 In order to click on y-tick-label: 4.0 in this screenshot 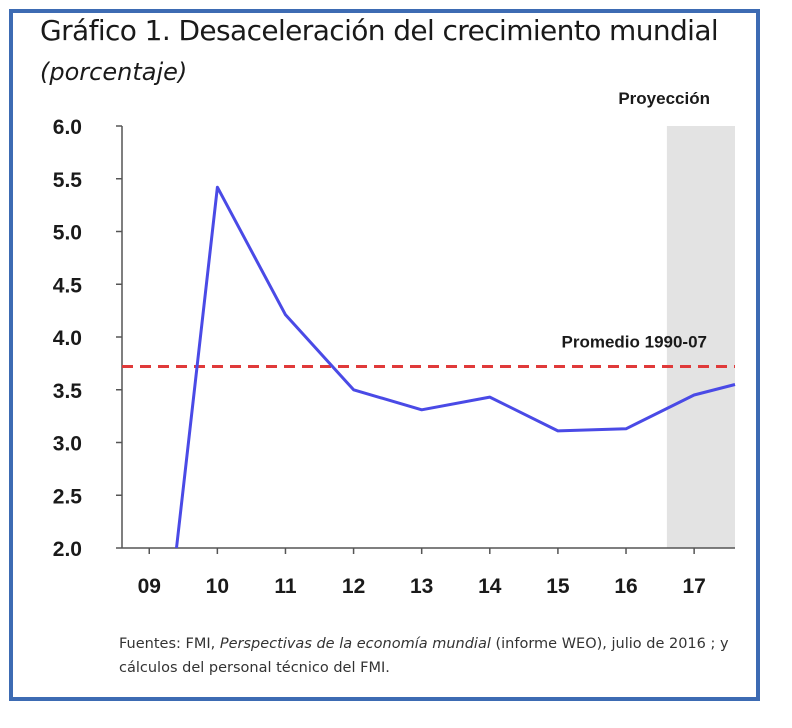, I will do `click(67, 338)`.